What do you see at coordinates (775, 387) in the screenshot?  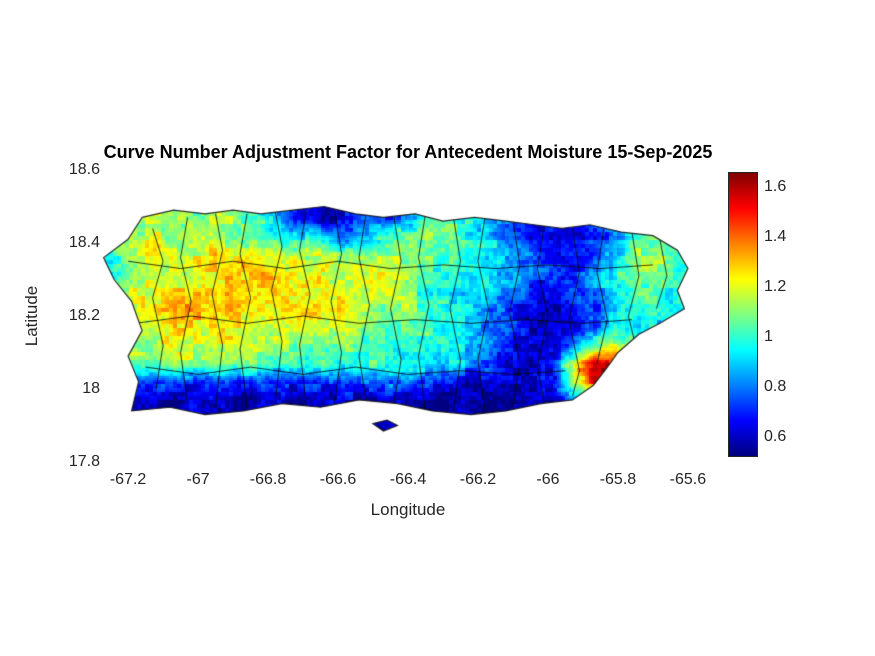 I see `colorbar-tick-label: 0.8` at bounding box center [775, 387].